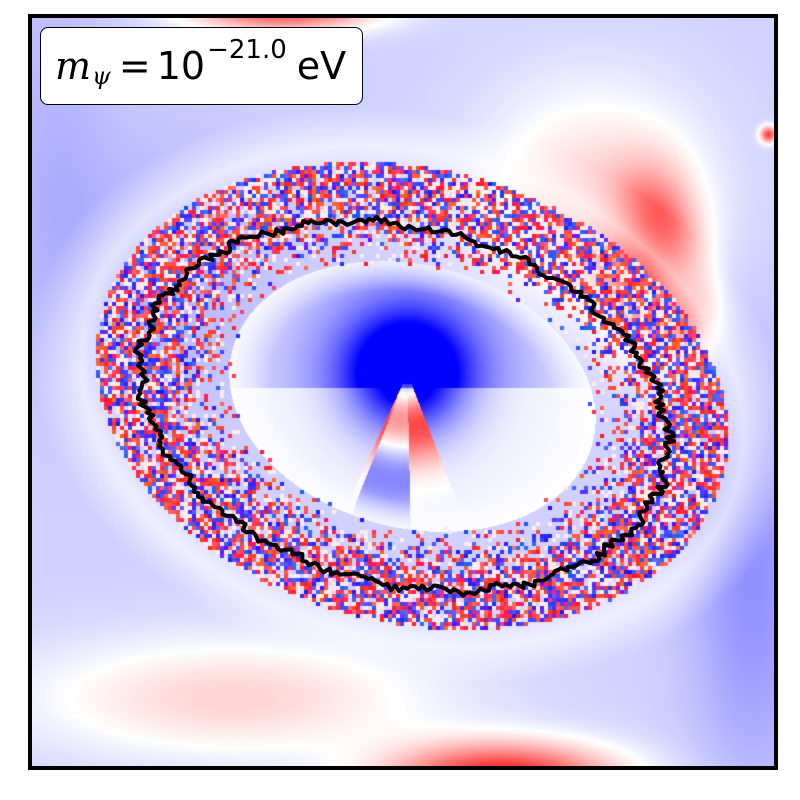 Image resolution: width=800 pixels, height=800 pixels. Describe the element at coordinates (181, 66) in the screenshot. I see `mass-base: 10` at that location.